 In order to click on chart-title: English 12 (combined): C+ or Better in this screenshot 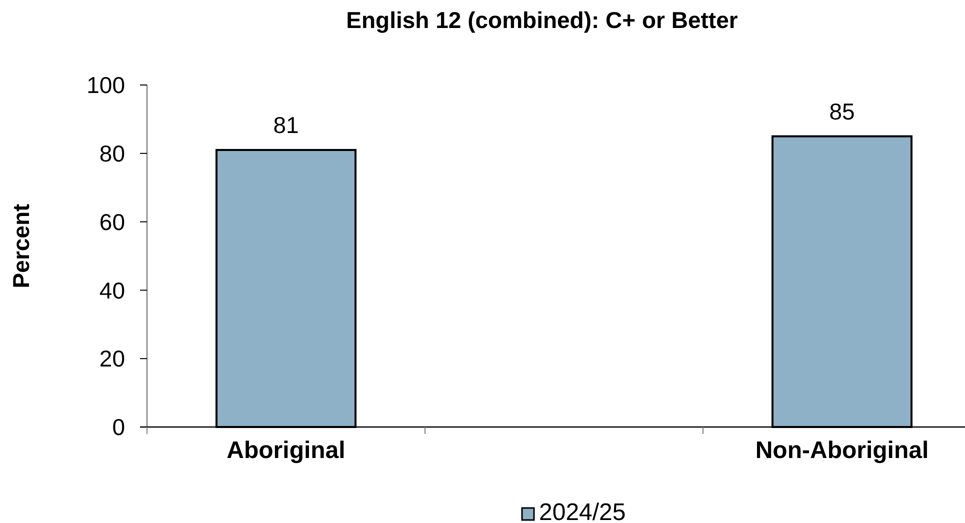, I will do `click(542, 20)`.